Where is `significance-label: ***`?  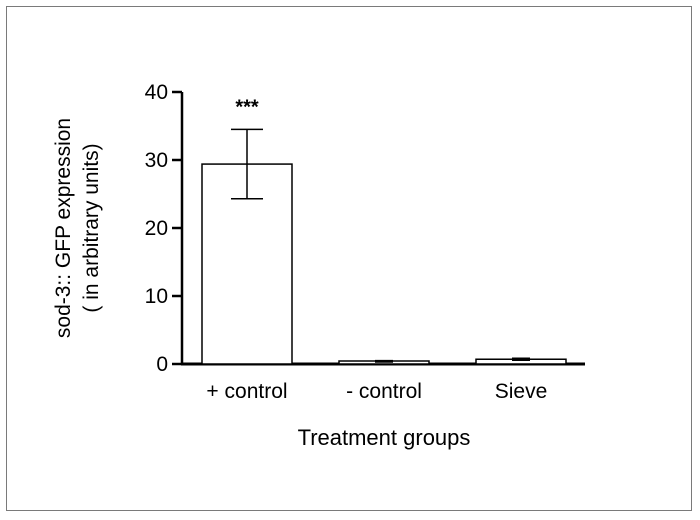
significance-label: *** is located at coordinates (247, 107).